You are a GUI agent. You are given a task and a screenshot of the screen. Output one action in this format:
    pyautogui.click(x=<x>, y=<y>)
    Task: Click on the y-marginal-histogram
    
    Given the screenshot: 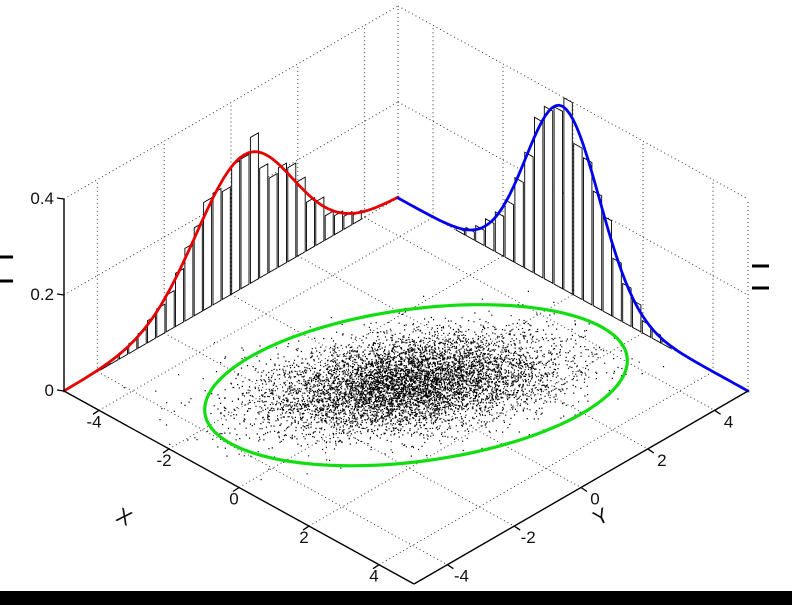 What is the action you would take?
    pyautogui.click(x=231, y=251)
    